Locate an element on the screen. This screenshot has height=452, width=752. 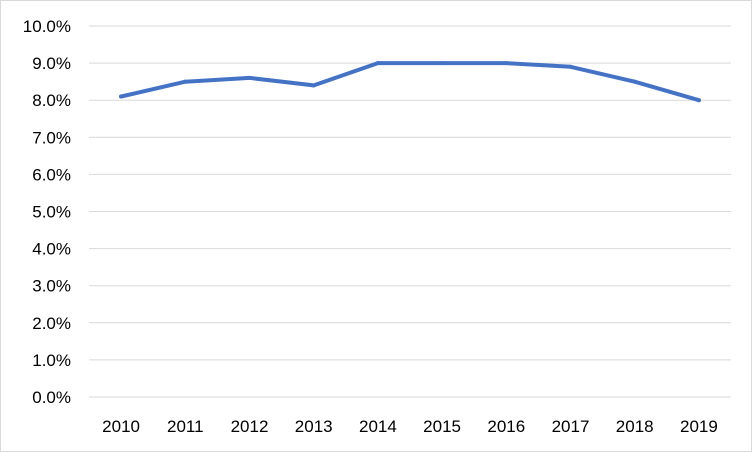
x-tick-label: 2016 is located at coordinates (506, 426).